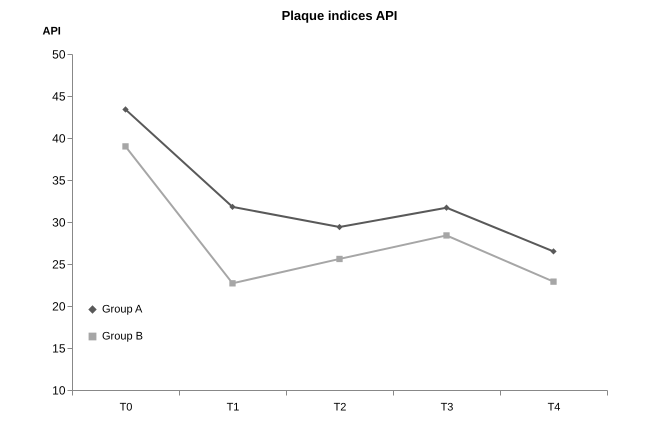  I want to click on legend-label: Group B, so click(122, 336).